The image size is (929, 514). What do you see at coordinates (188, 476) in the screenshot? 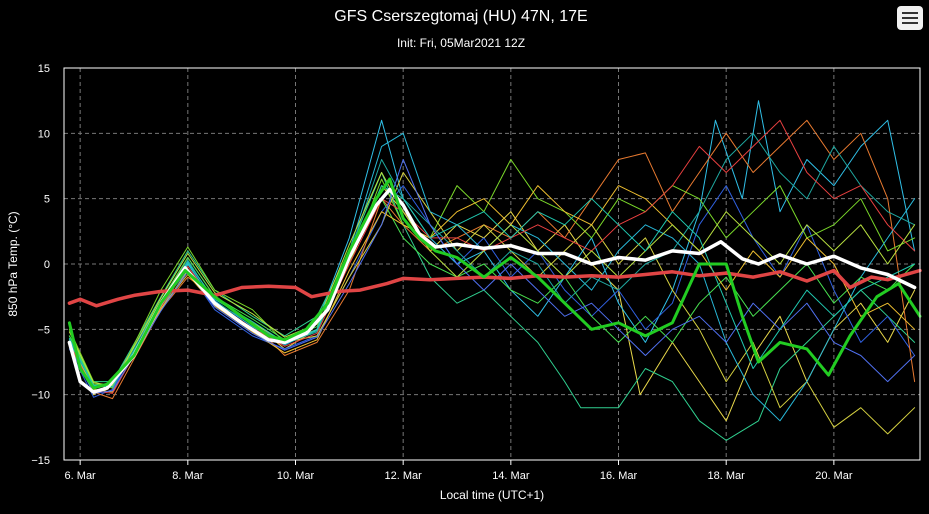
I see `x-tick-label: 8. Mar` at bounding box center [188, 476].